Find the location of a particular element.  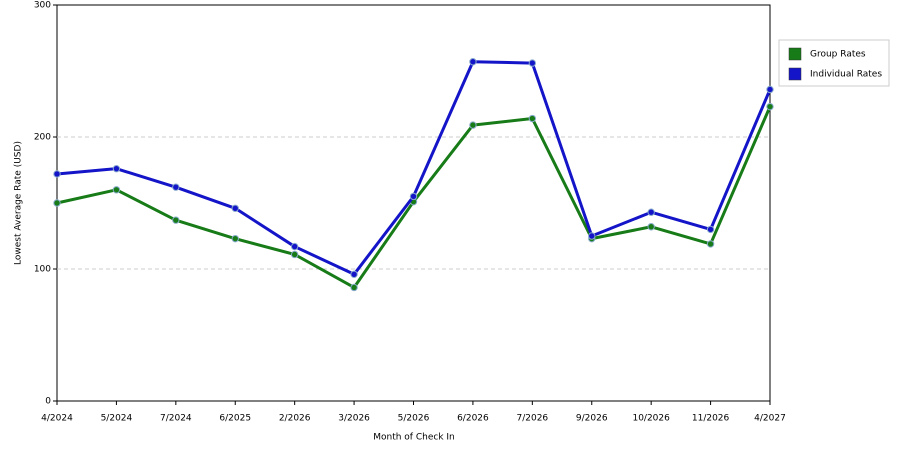

x-tick-label: 9/2026 is located at coordinates (592, 419).